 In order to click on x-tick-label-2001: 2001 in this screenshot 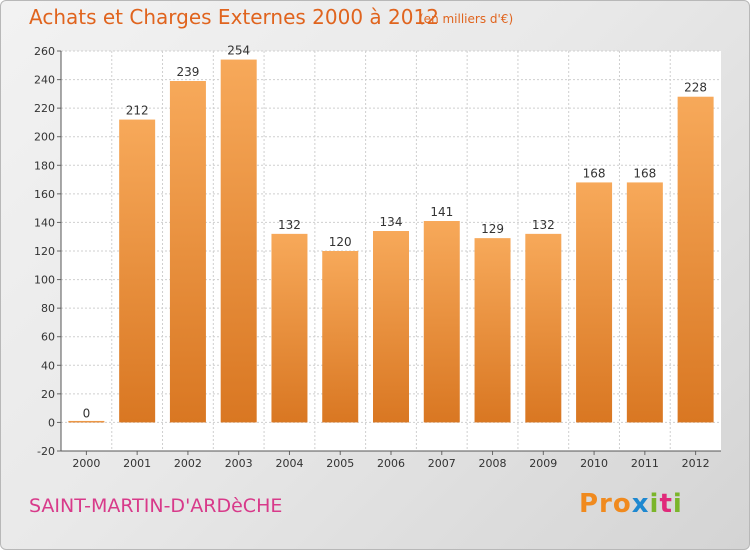, I will do `click(137, 463)`.